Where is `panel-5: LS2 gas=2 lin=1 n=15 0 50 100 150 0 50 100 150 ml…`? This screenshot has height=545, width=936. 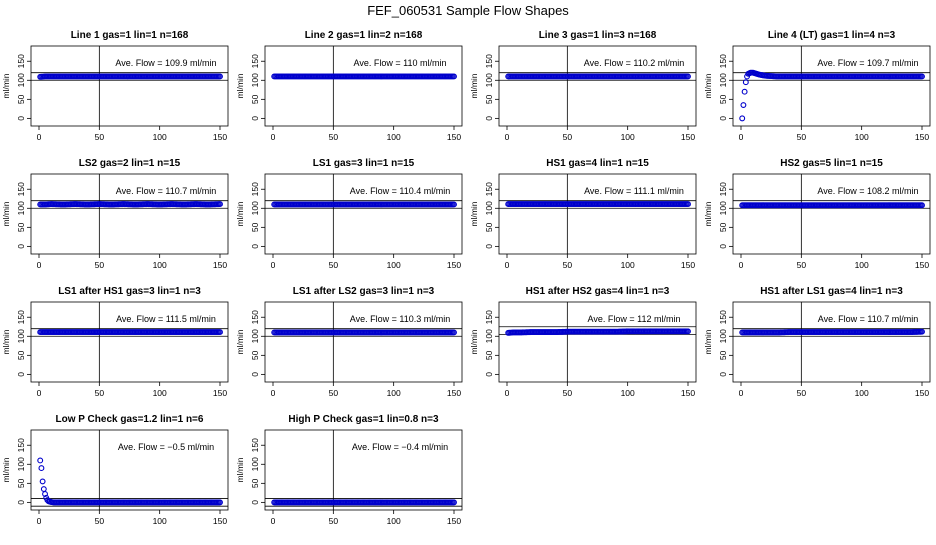
panel-5: LS2 gas=2 lin=1 n=15 0 50 100 150 0 50 100 150 ml… is located at coordinates (115, 214).